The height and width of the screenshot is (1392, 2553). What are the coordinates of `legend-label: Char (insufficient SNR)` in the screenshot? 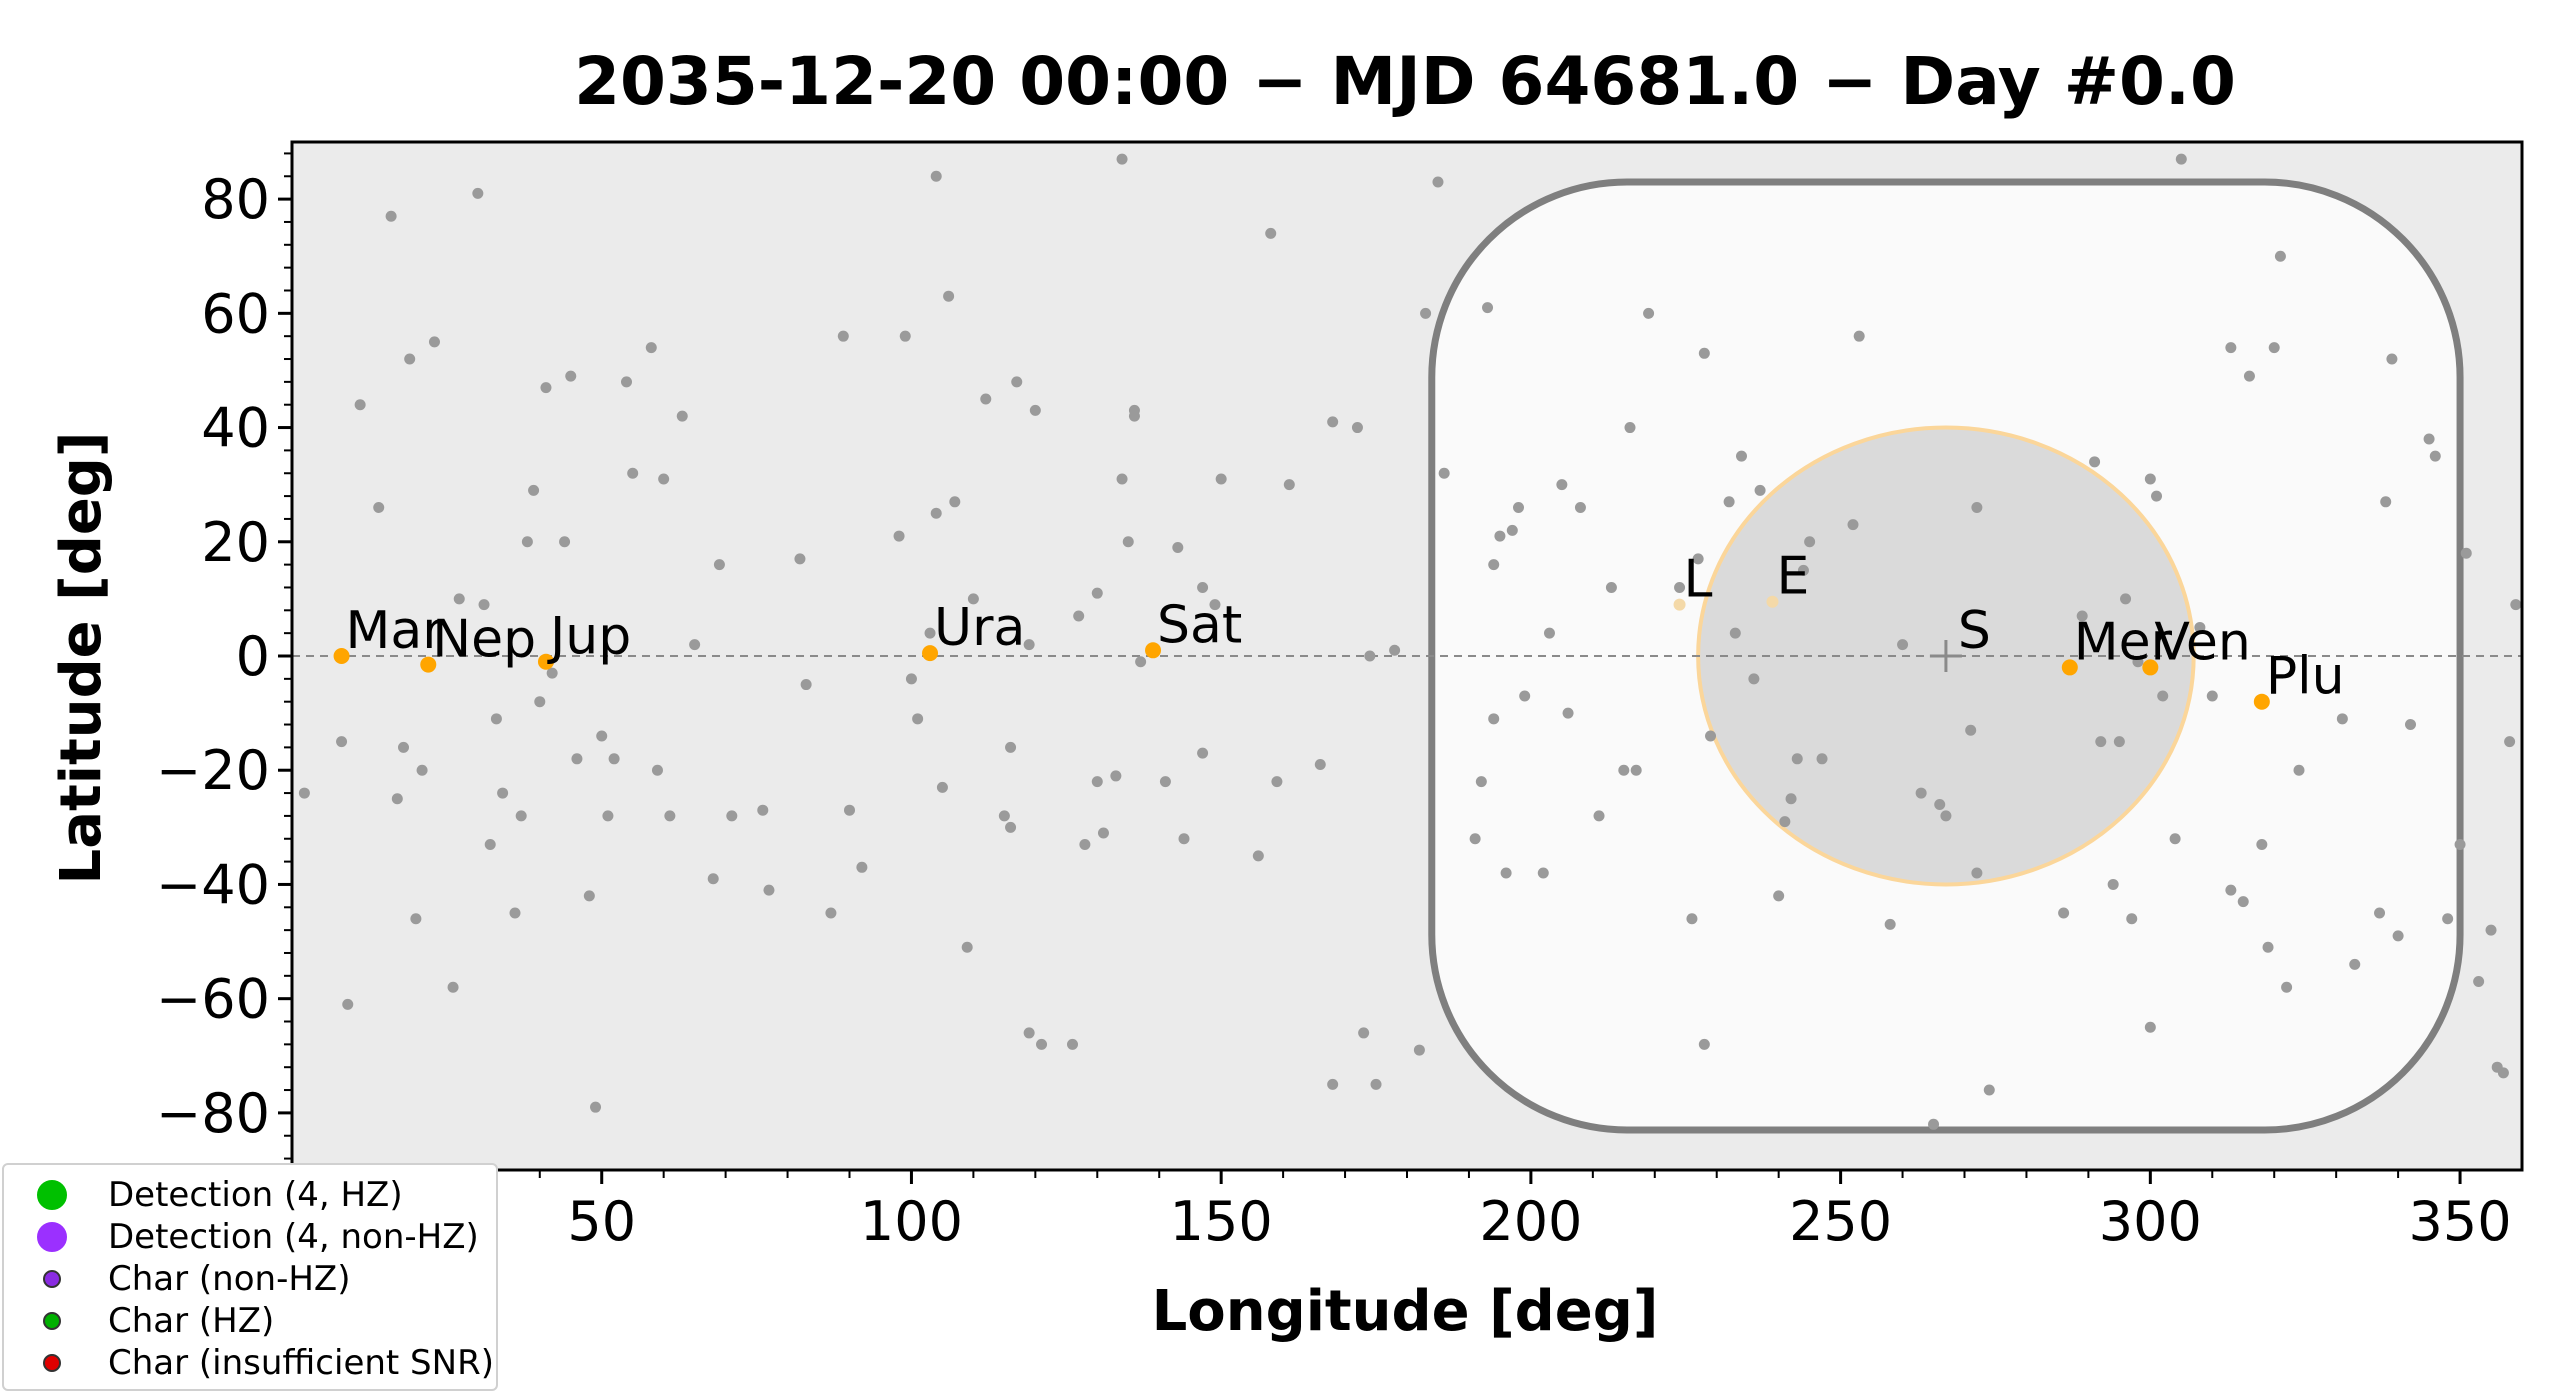 It's located at (301, 1363).